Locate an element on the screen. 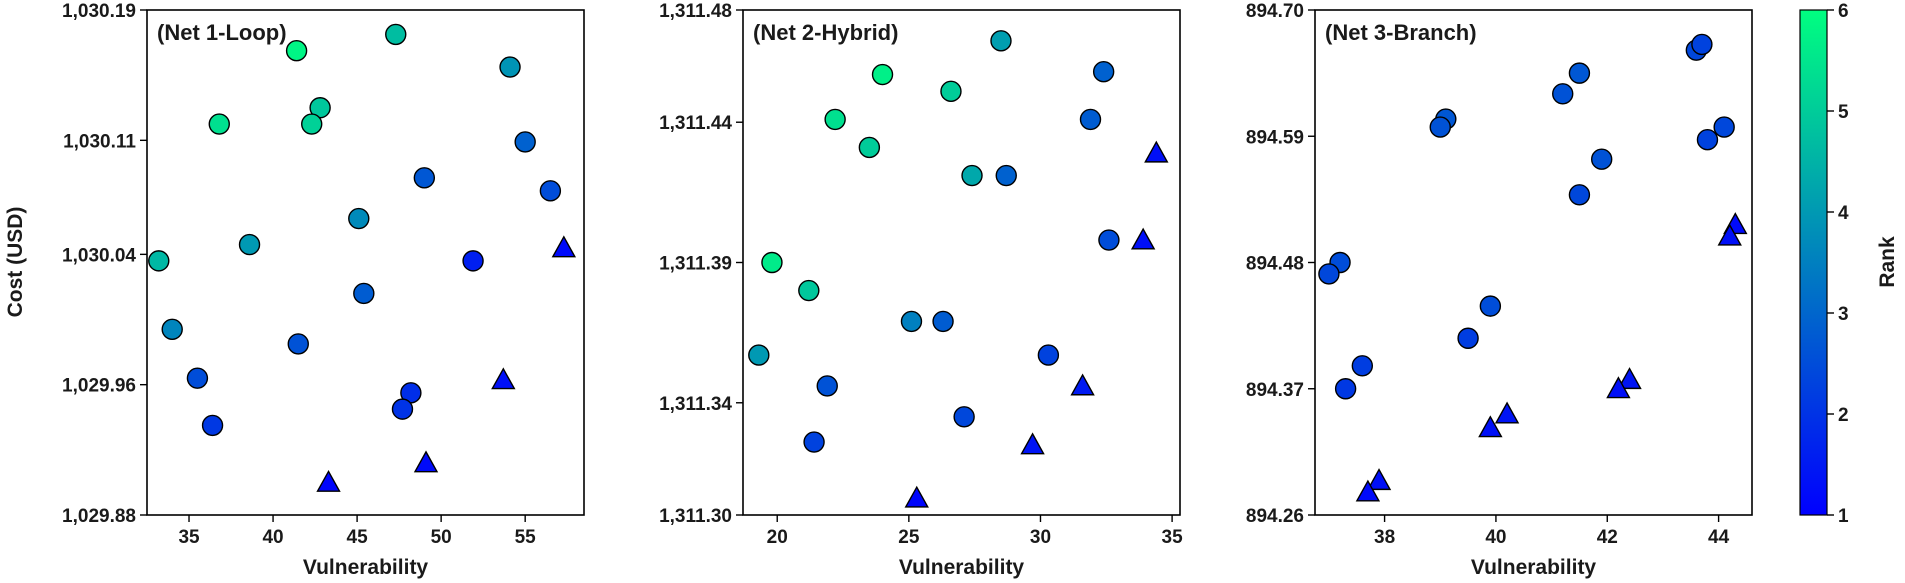 The image size is (1905, 583). x-tick-label: 50 is located at coordinates (441, 537).